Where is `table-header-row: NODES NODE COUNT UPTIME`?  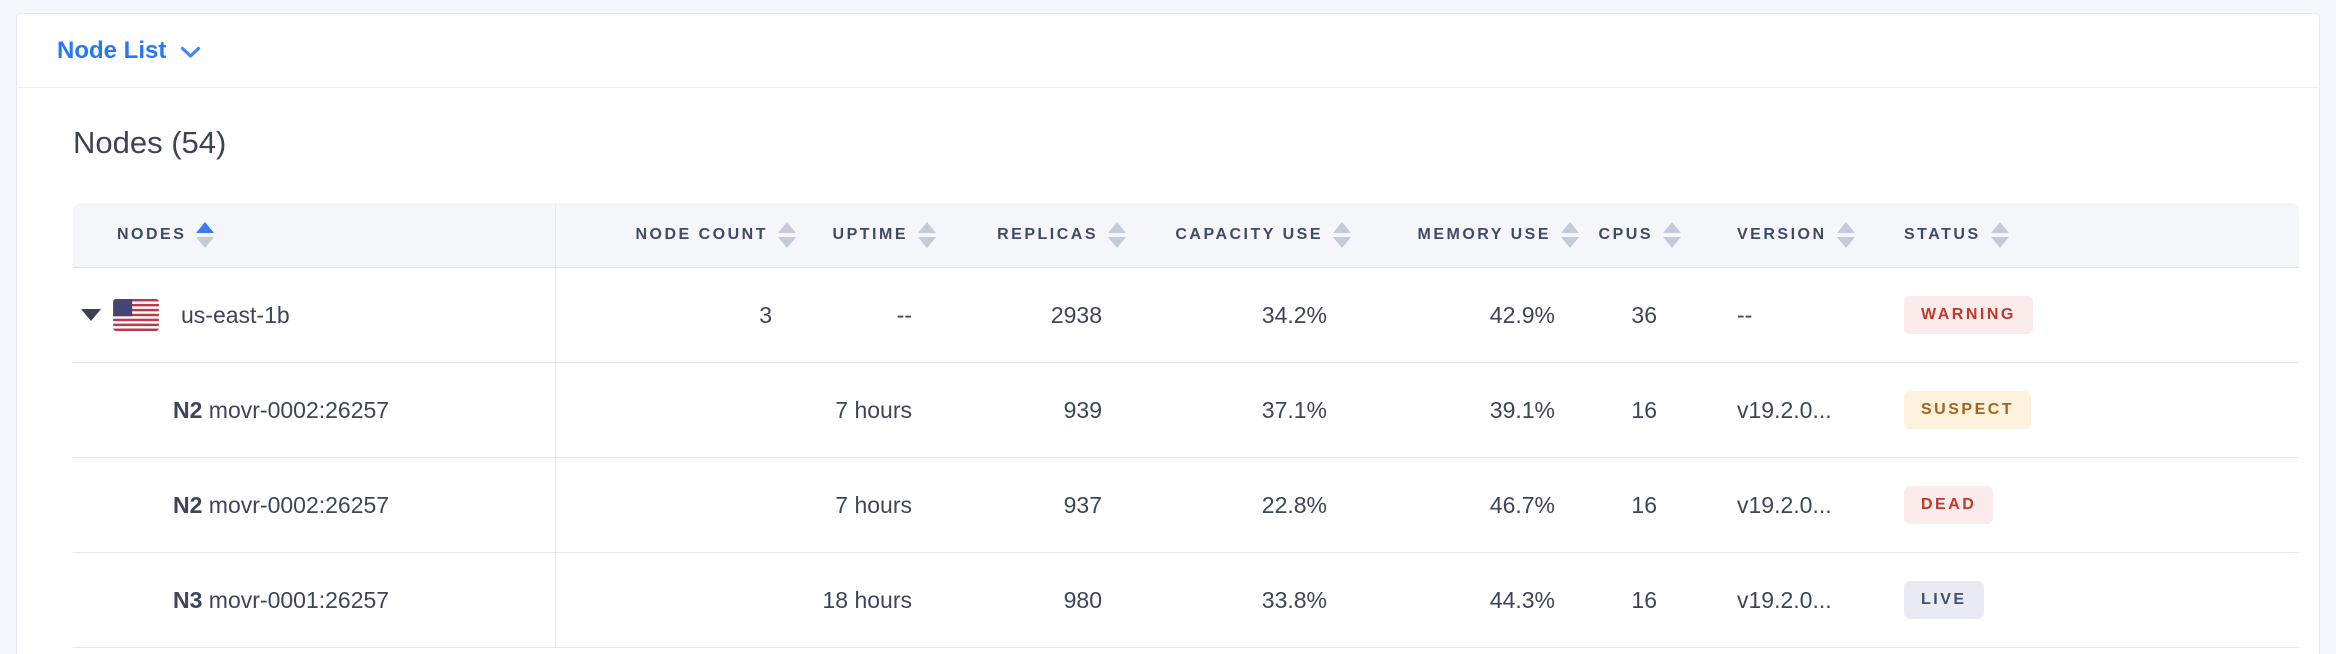 table-header-row: NODES NODE COUNT UPTIME is located at coordinates (1186, 235).